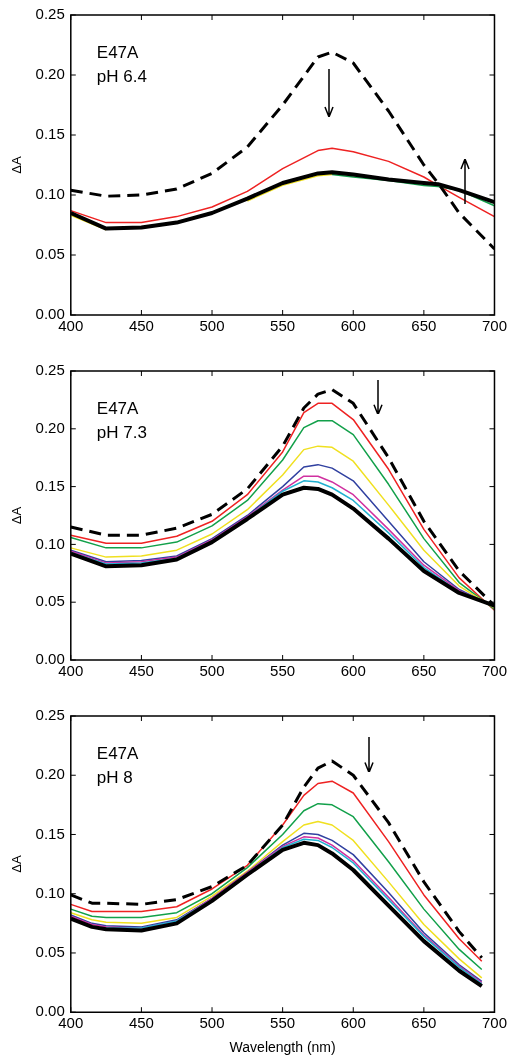 This screenshot has width=510, height=1061. What do you see at coordinates (114, 778) in the screenshot?
I see `annotation: pH 8` at bounding box center [114, 778].